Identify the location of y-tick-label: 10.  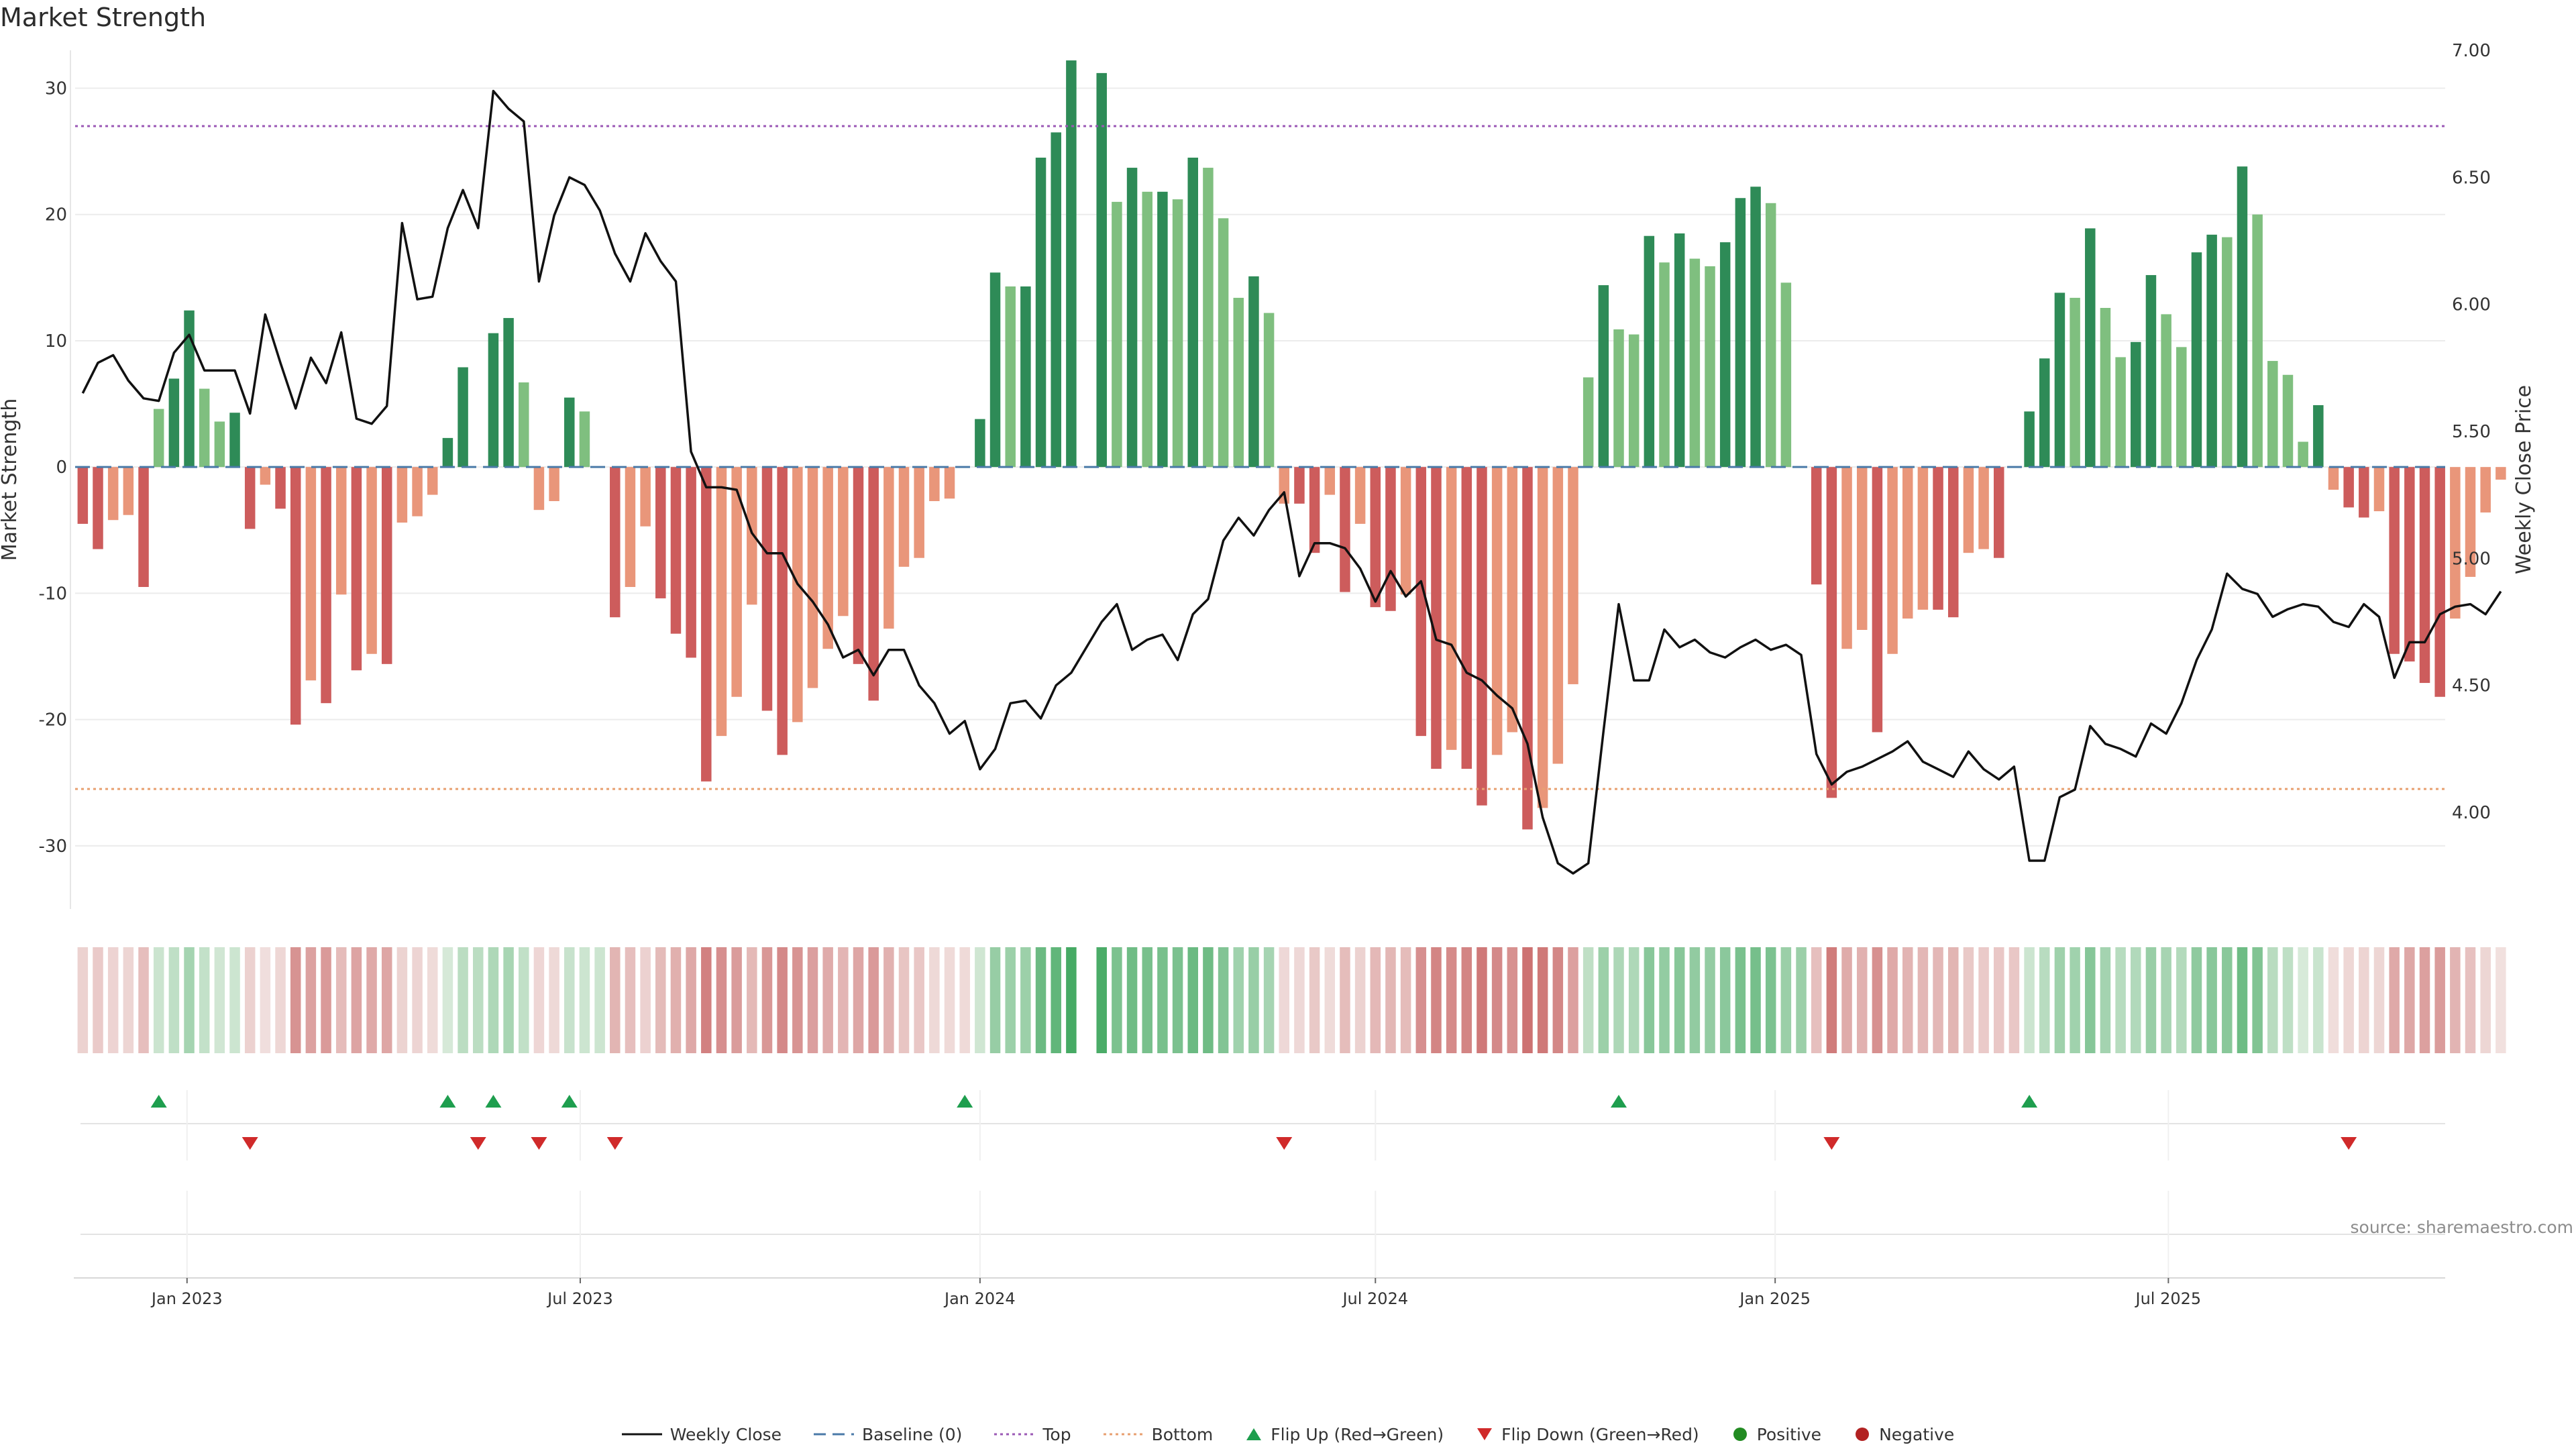
(56, 341).